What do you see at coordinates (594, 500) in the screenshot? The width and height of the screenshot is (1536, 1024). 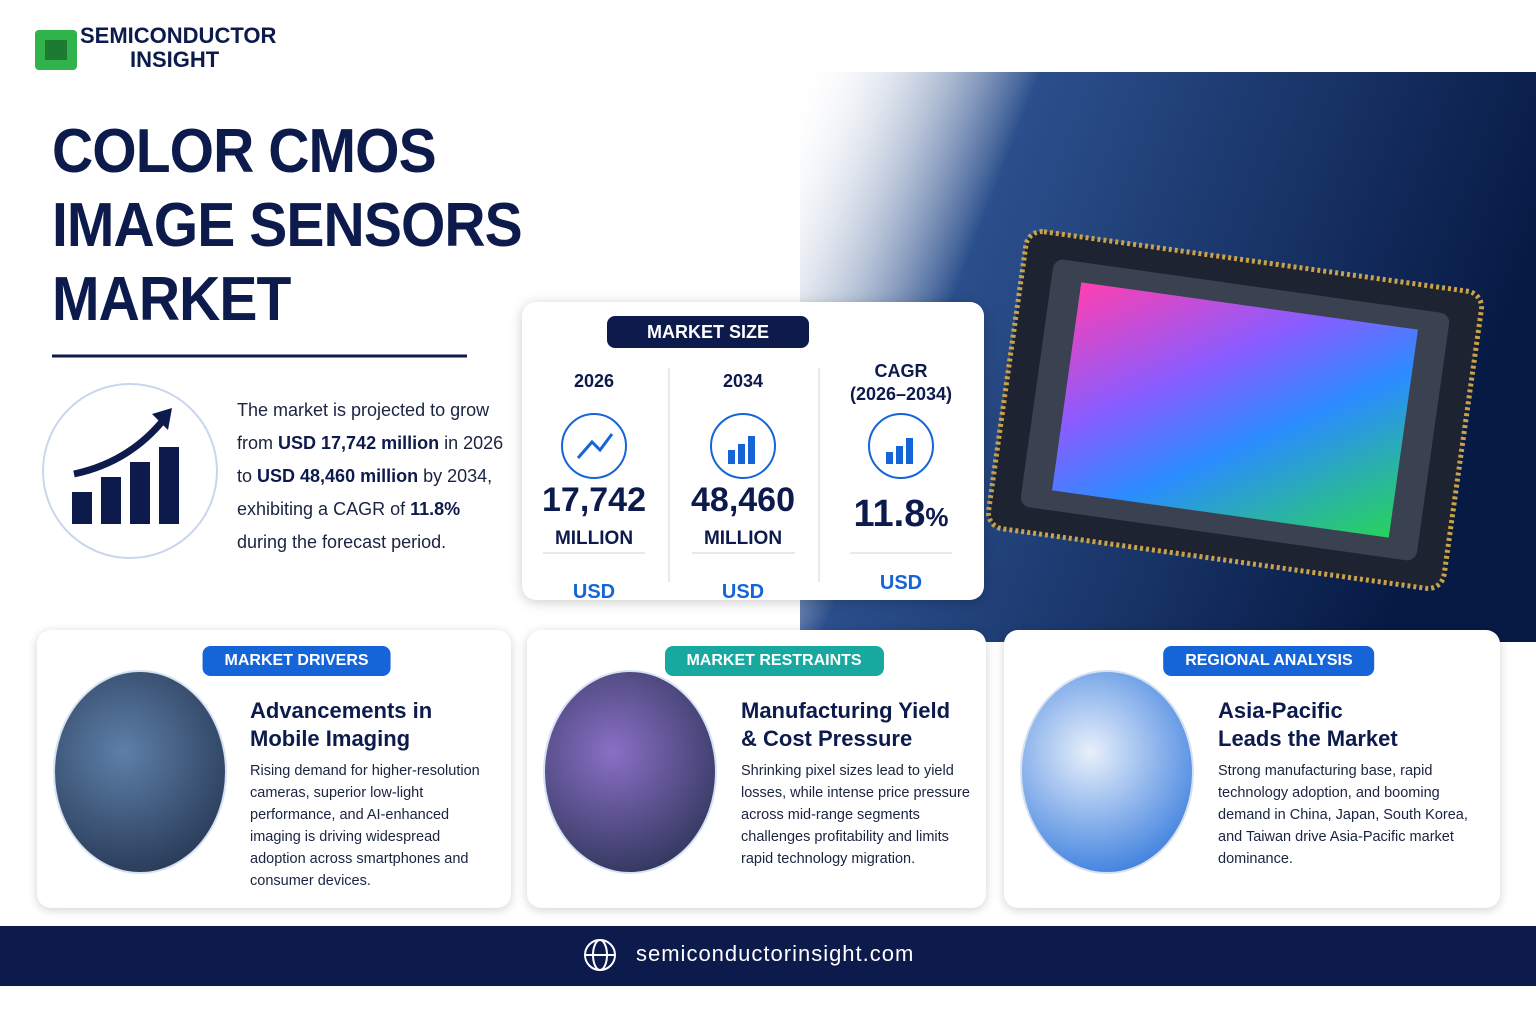 I see `stat-number: 17,742` at bounding box center [594, 500].